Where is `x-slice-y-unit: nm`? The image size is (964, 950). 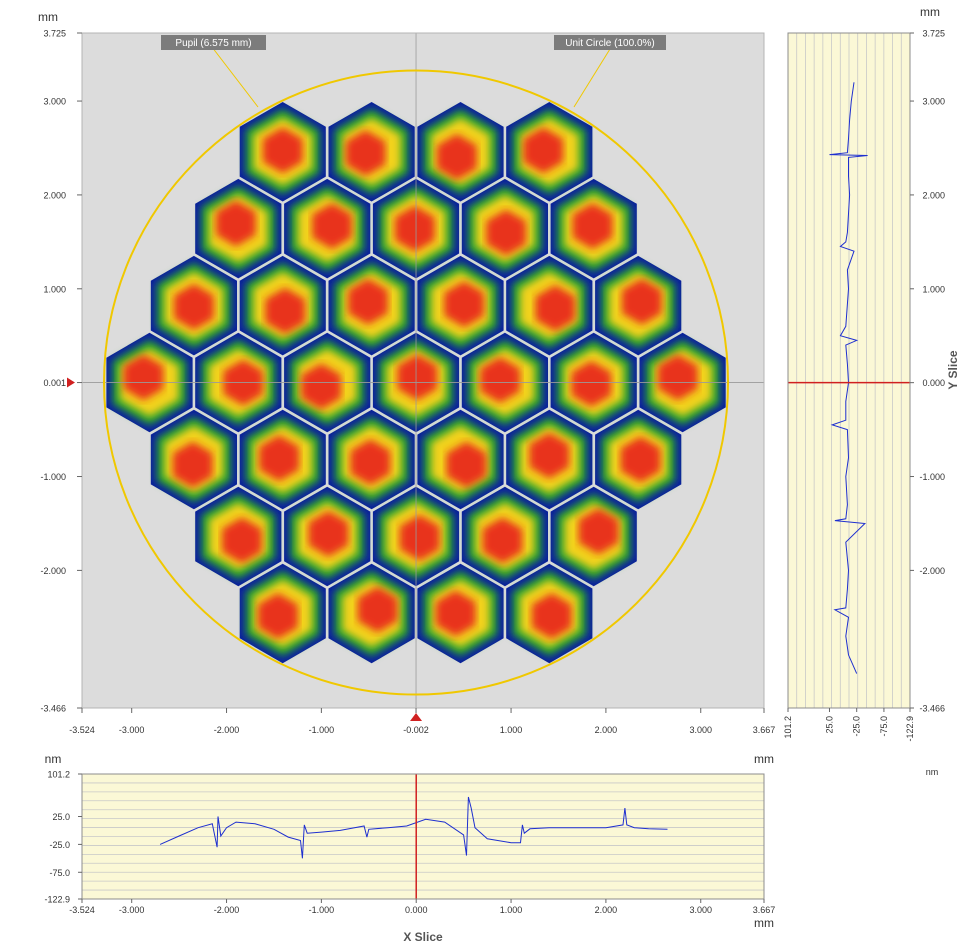 x-slice-y-unit: nm is located at coordinates (53, 759).